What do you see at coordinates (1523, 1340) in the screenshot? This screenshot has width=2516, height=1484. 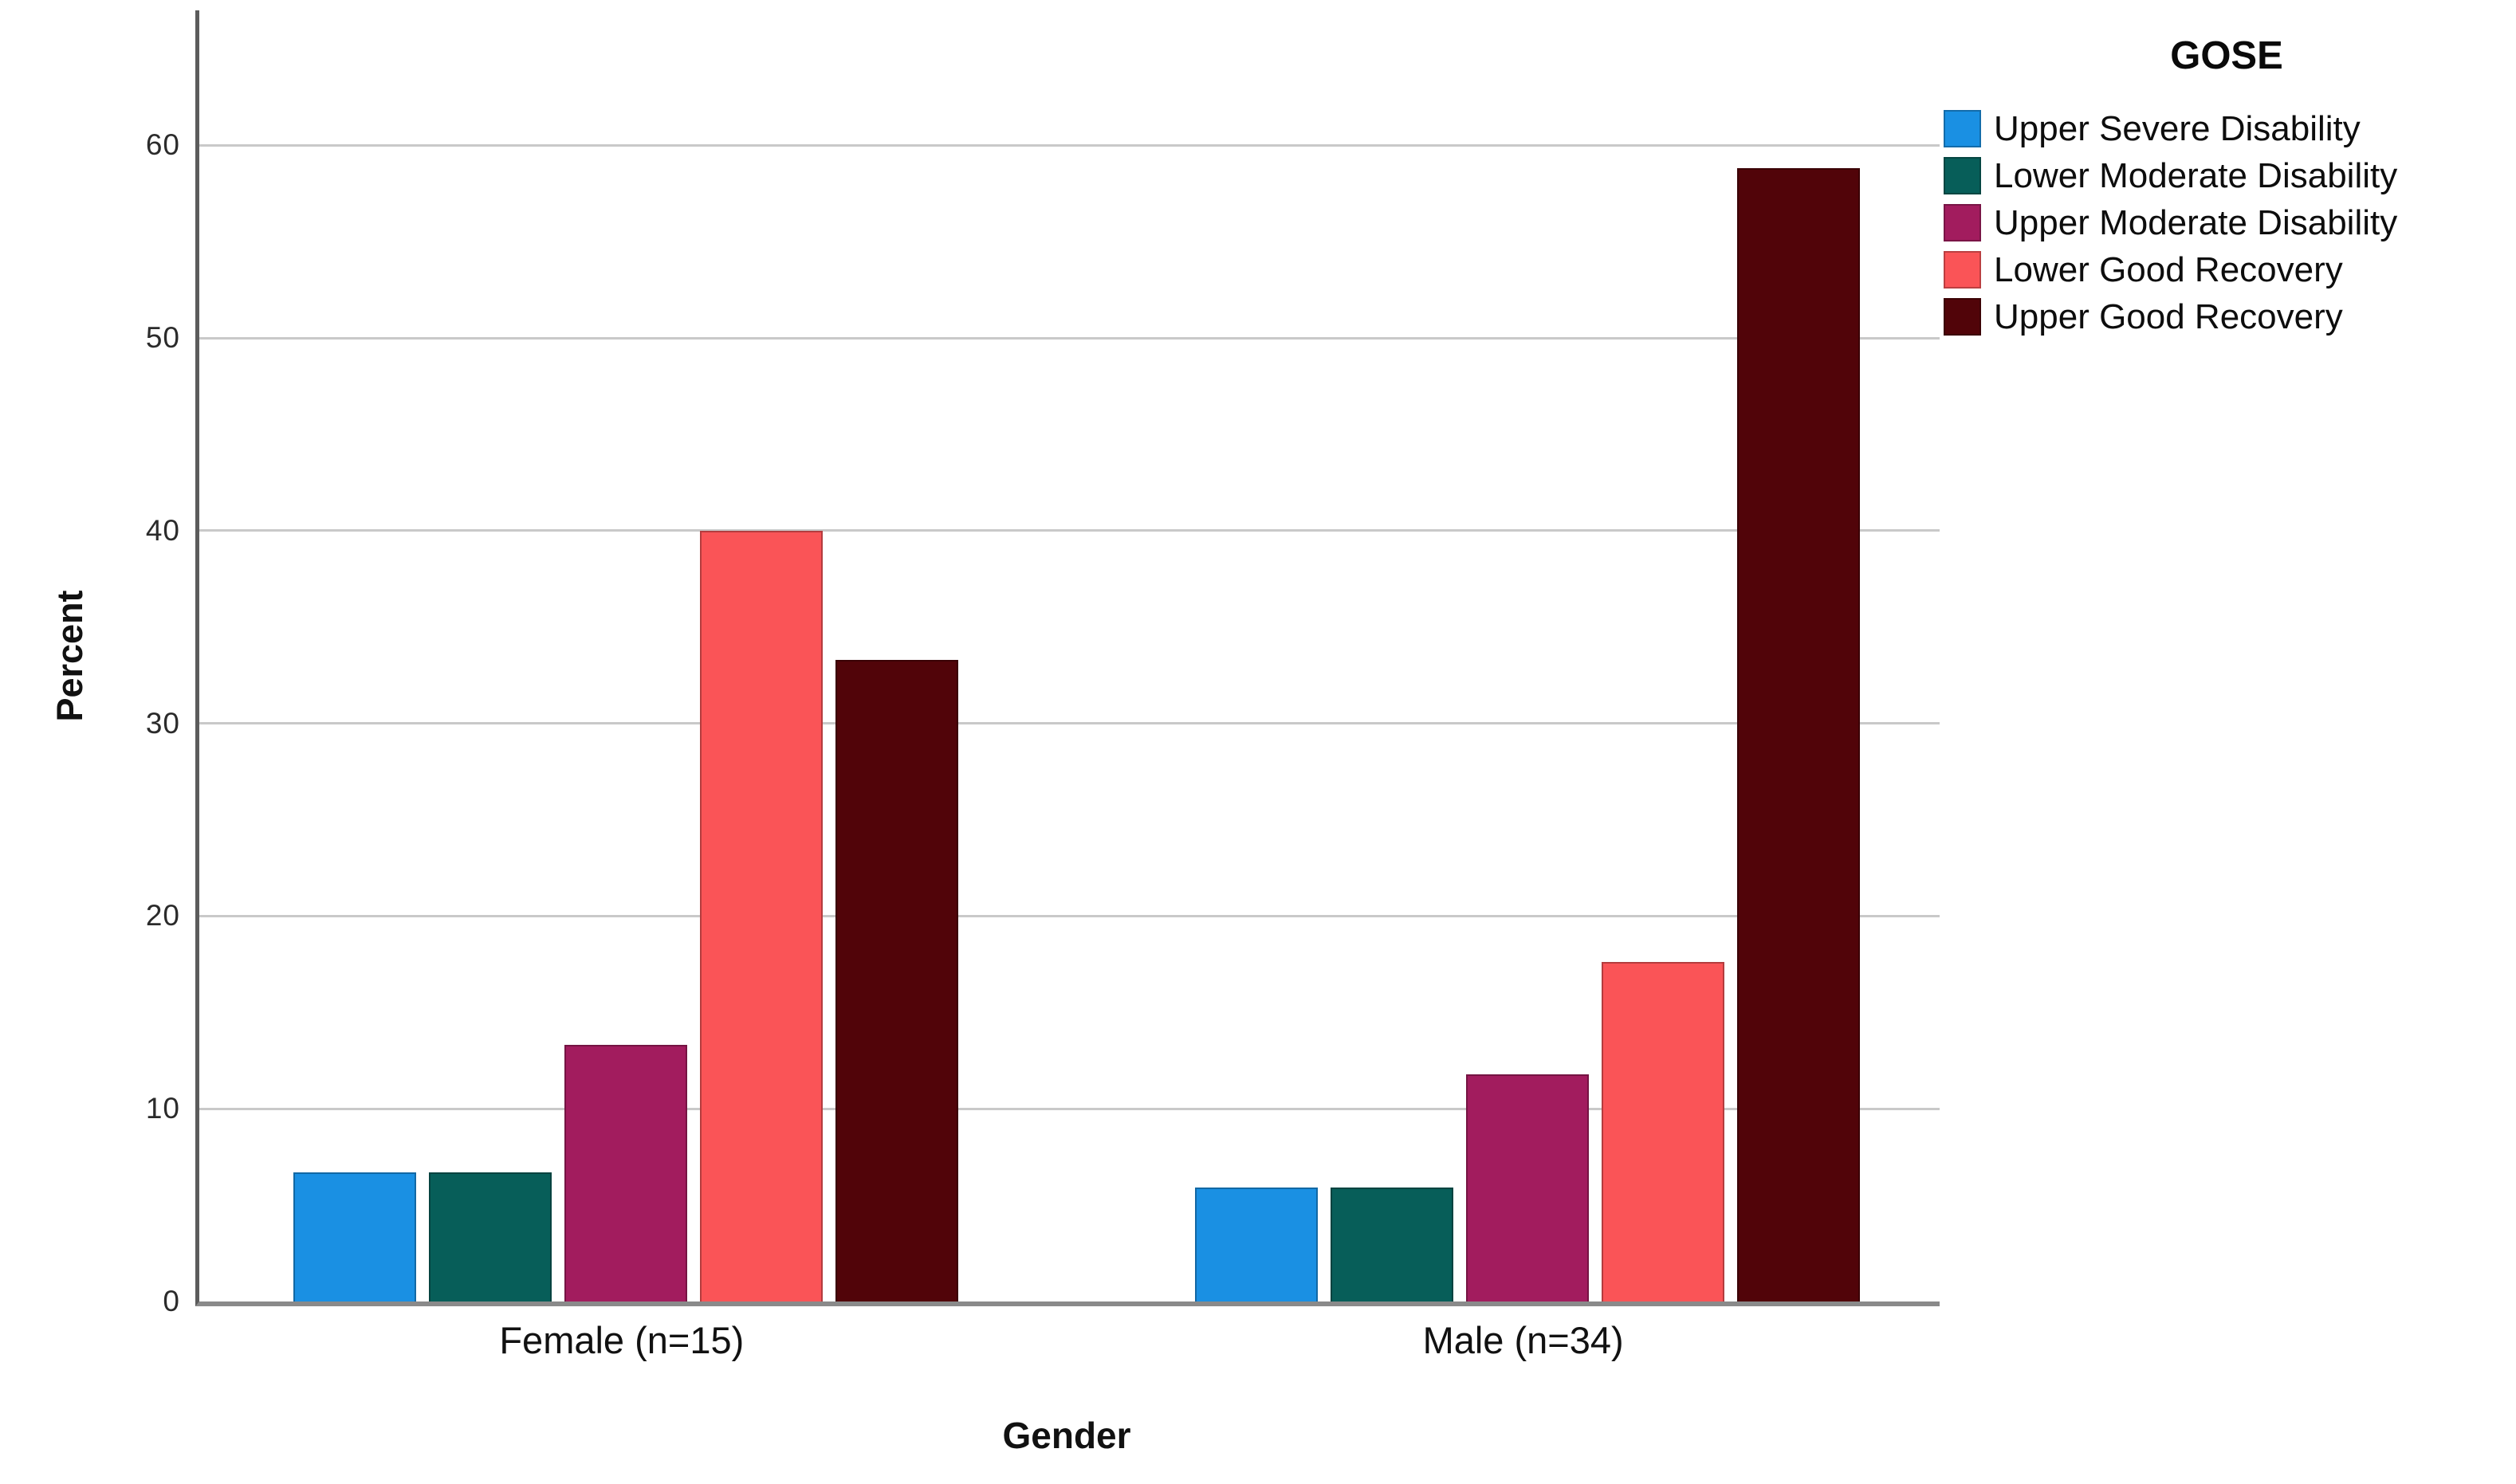 I see `category-label-male: Male (n=34)` at bounding box center [1523, 1340].